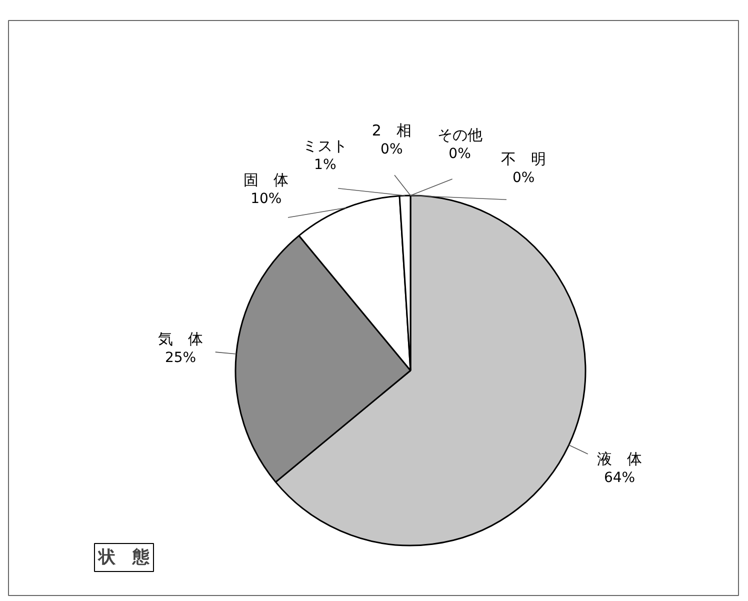 The width and height of the screenshot is (748, 601). What do you see at coordinates (325, 164) in the screenshot?
I see `data-label: 1%` at bounding box center [325, 164].